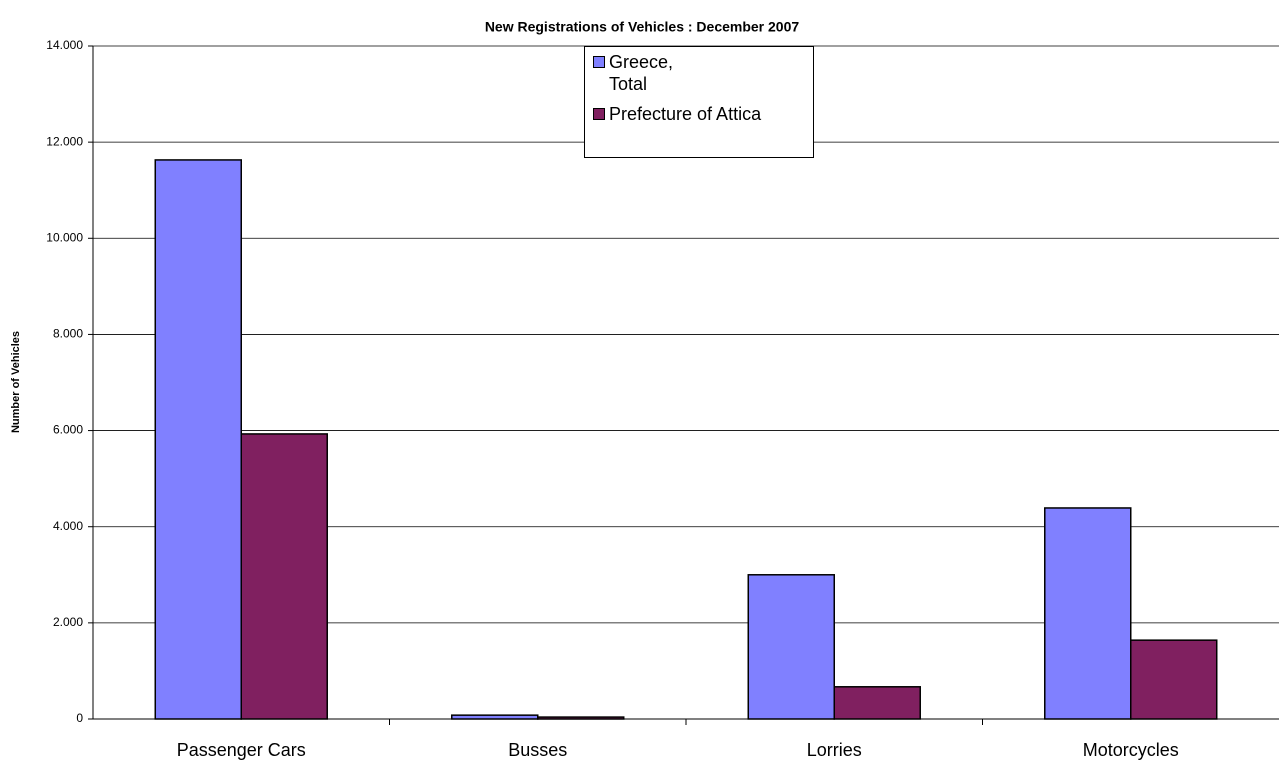  What do you see at coordinates (241, 750) in the screenshot?
I see `x-tick-label: Passenger Cars` at bounding box center [241, 750].